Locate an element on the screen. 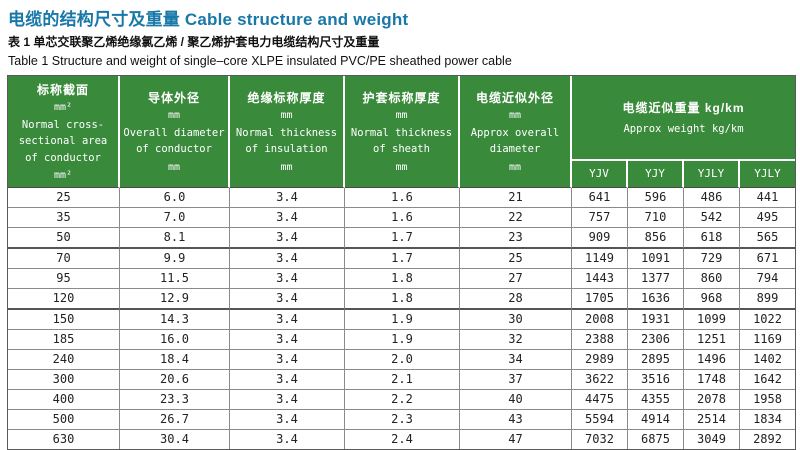 This screenshot has height=450, width=800. col-header-conductor-diameter: 导体外径 mm Overall diameter of conductor mm is located at coordinates (175, 132).